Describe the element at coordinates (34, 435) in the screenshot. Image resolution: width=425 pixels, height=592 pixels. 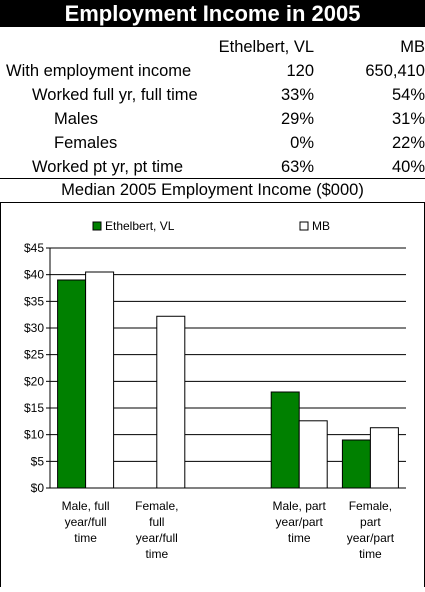
I see `y-tick-label: $10` at that location.